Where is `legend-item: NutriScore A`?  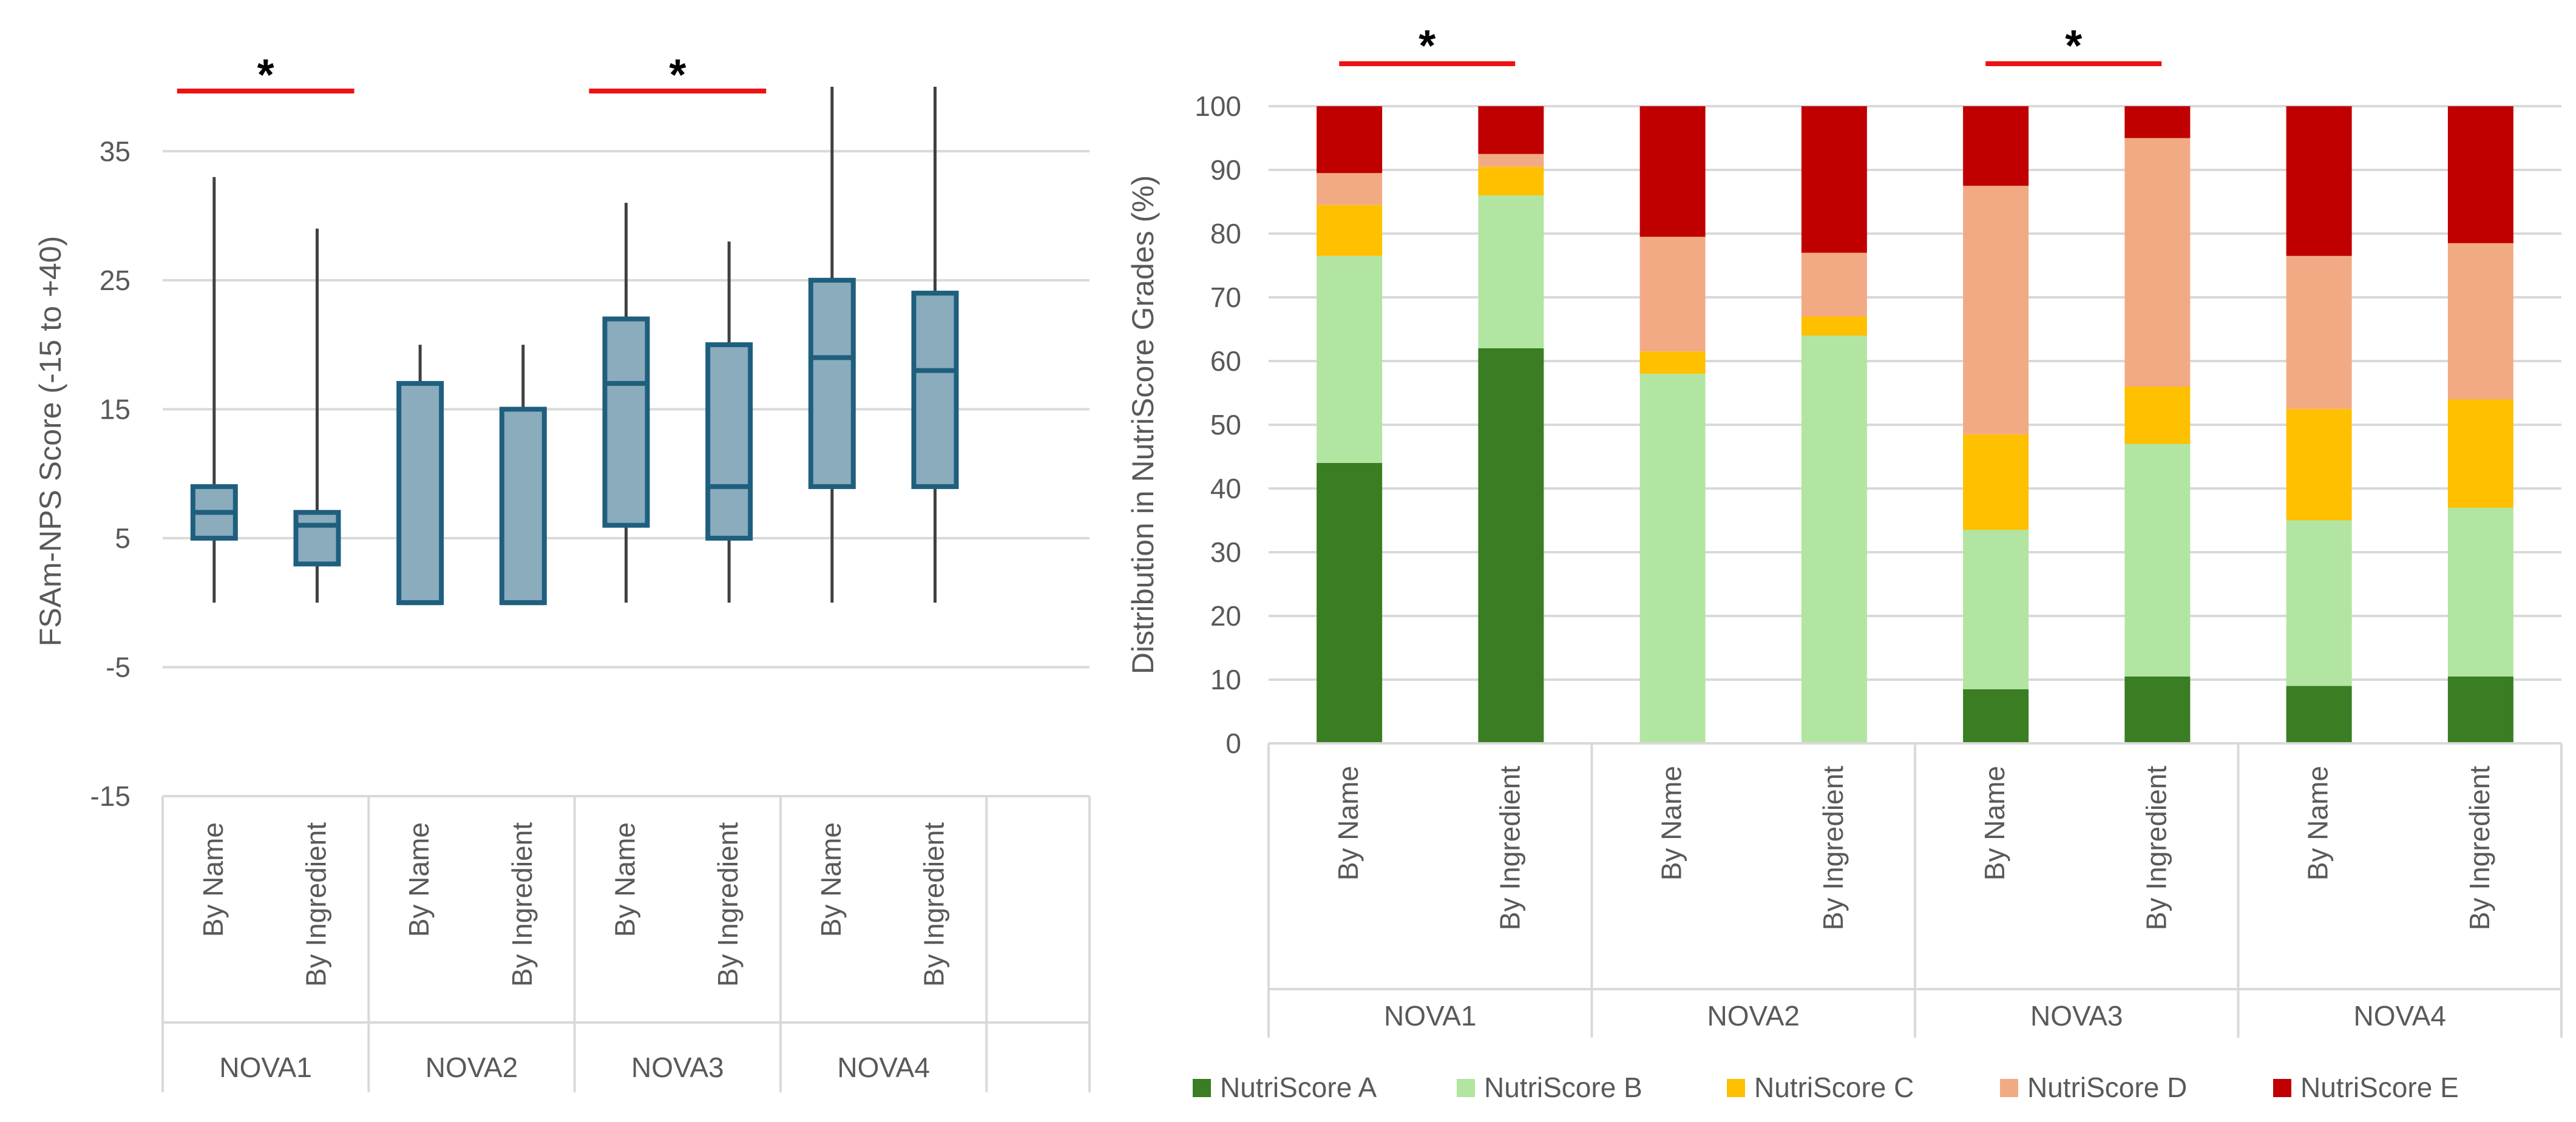 legend-item: NutriScore A is located at coordinates (1285, 1088).